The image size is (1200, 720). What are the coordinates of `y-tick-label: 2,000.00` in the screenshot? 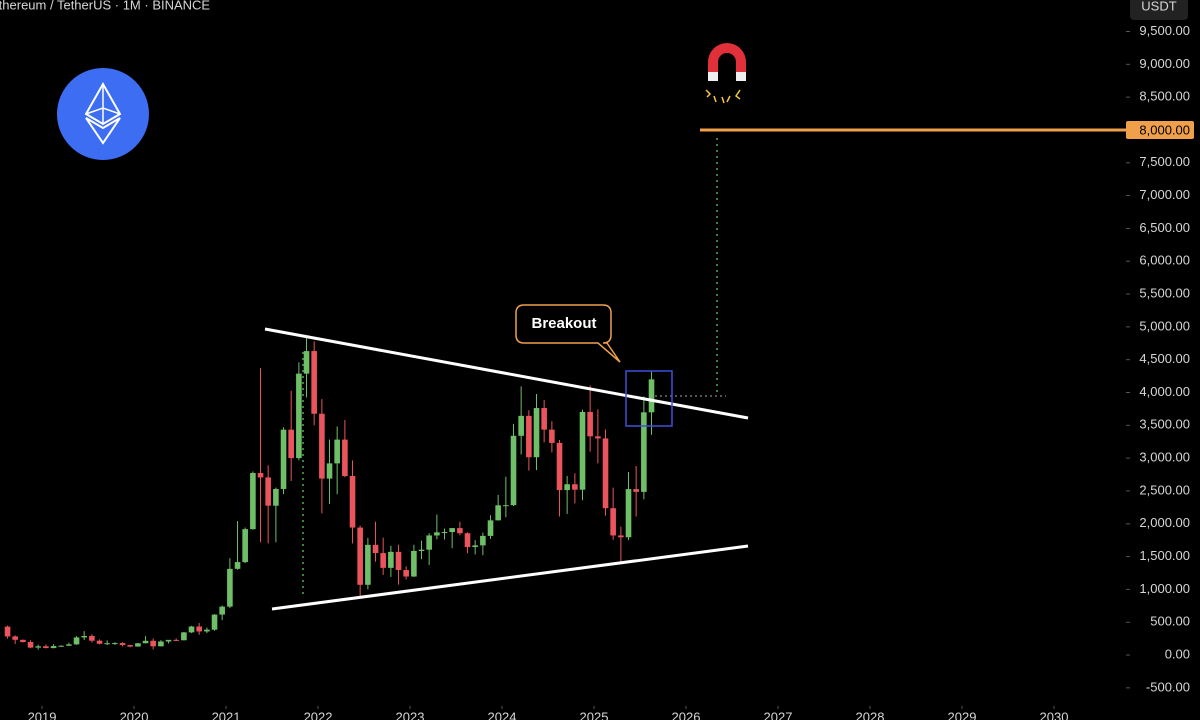 It's located at (1164, 522).